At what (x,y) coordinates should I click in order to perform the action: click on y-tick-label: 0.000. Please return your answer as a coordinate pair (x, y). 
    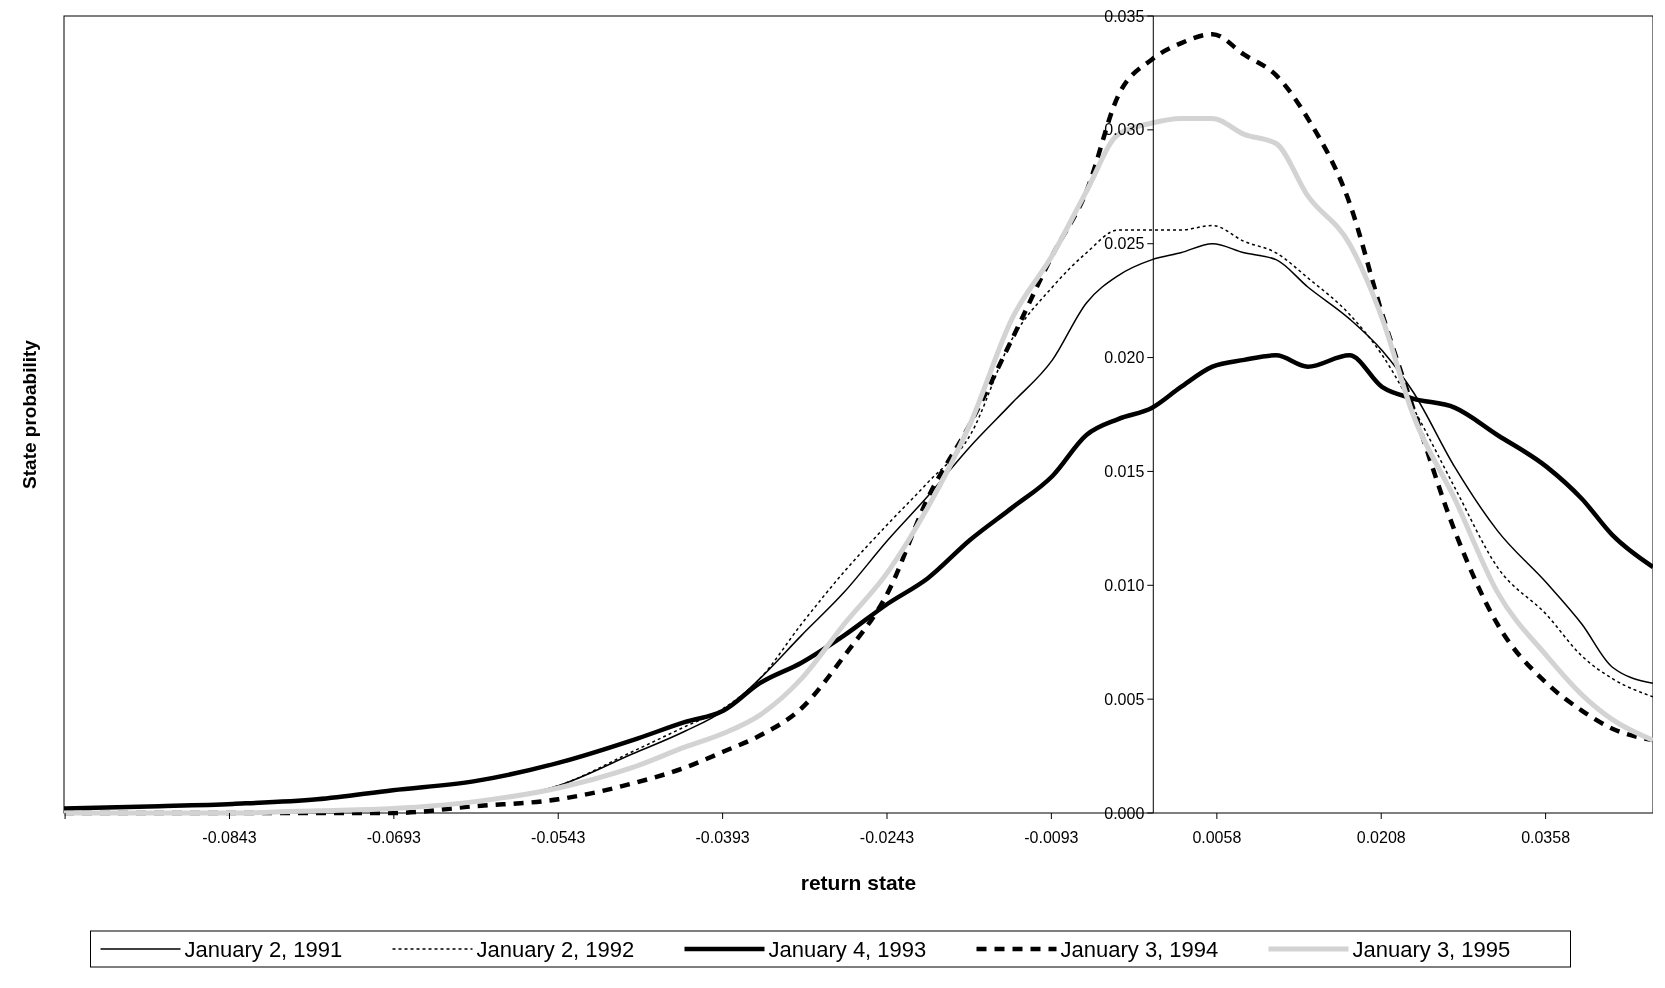
    Looking at the image, I should click on (1124, 813).